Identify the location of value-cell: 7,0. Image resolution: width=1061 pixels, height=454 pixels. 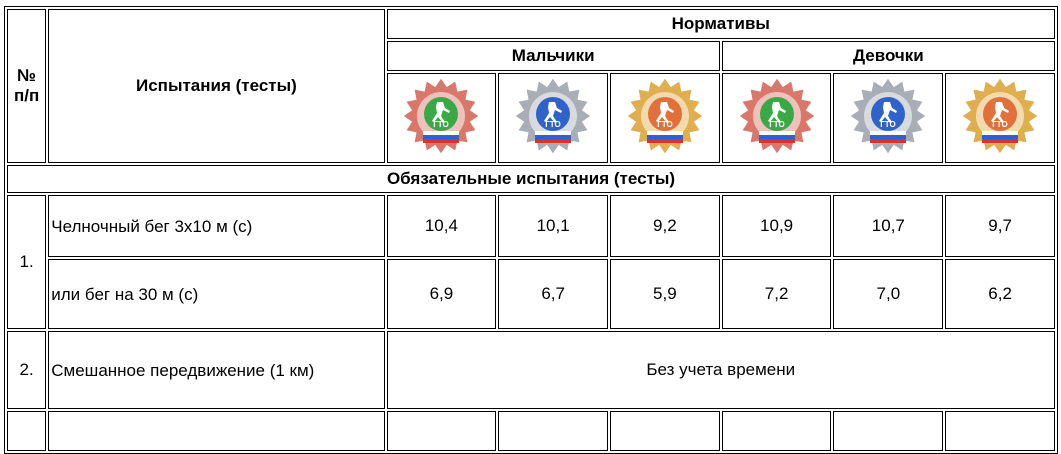
(888, 294).